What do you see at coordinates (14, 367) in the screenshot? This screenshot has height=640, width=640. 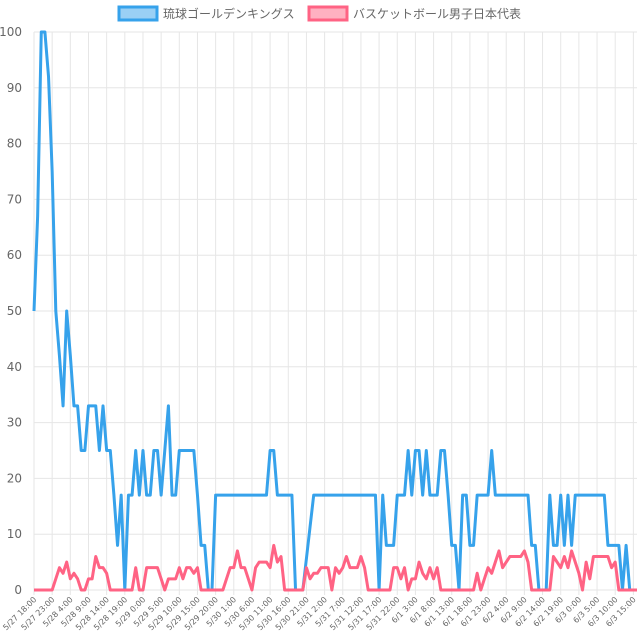 I see `y-tick-label: 40` at bounding box center [14, 367].